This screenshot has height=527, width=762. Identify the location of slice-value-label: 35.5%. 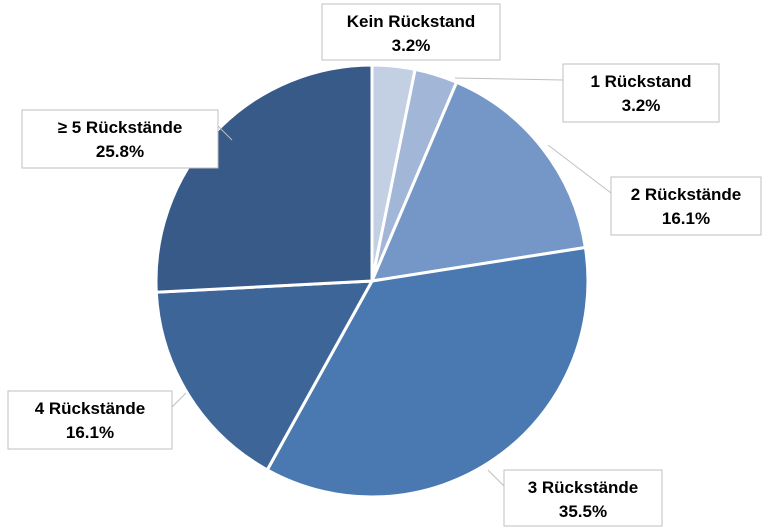
(583, 511).